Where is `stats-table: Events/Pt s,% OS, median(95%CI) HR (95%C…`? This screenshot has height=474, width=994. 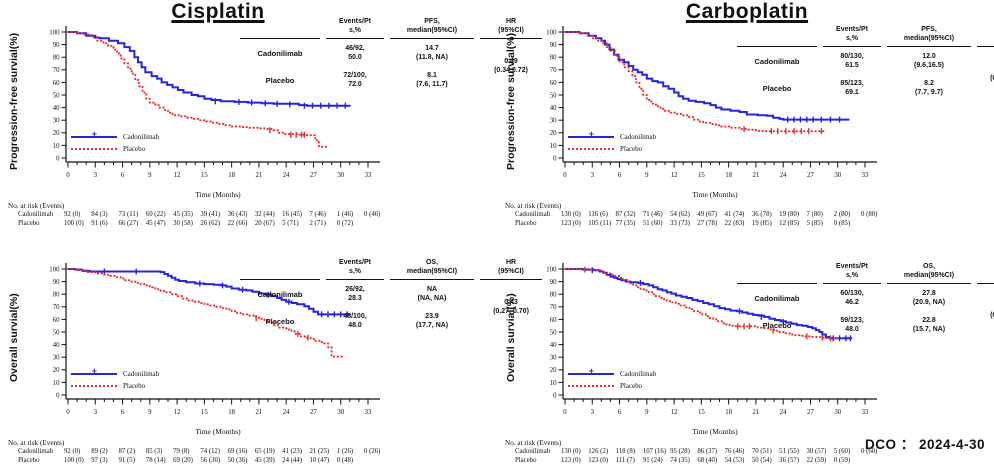 stats-table: Events/Pt s,% OS, median(95%CI) HR (95%C… is located at coordinates (391, 296).